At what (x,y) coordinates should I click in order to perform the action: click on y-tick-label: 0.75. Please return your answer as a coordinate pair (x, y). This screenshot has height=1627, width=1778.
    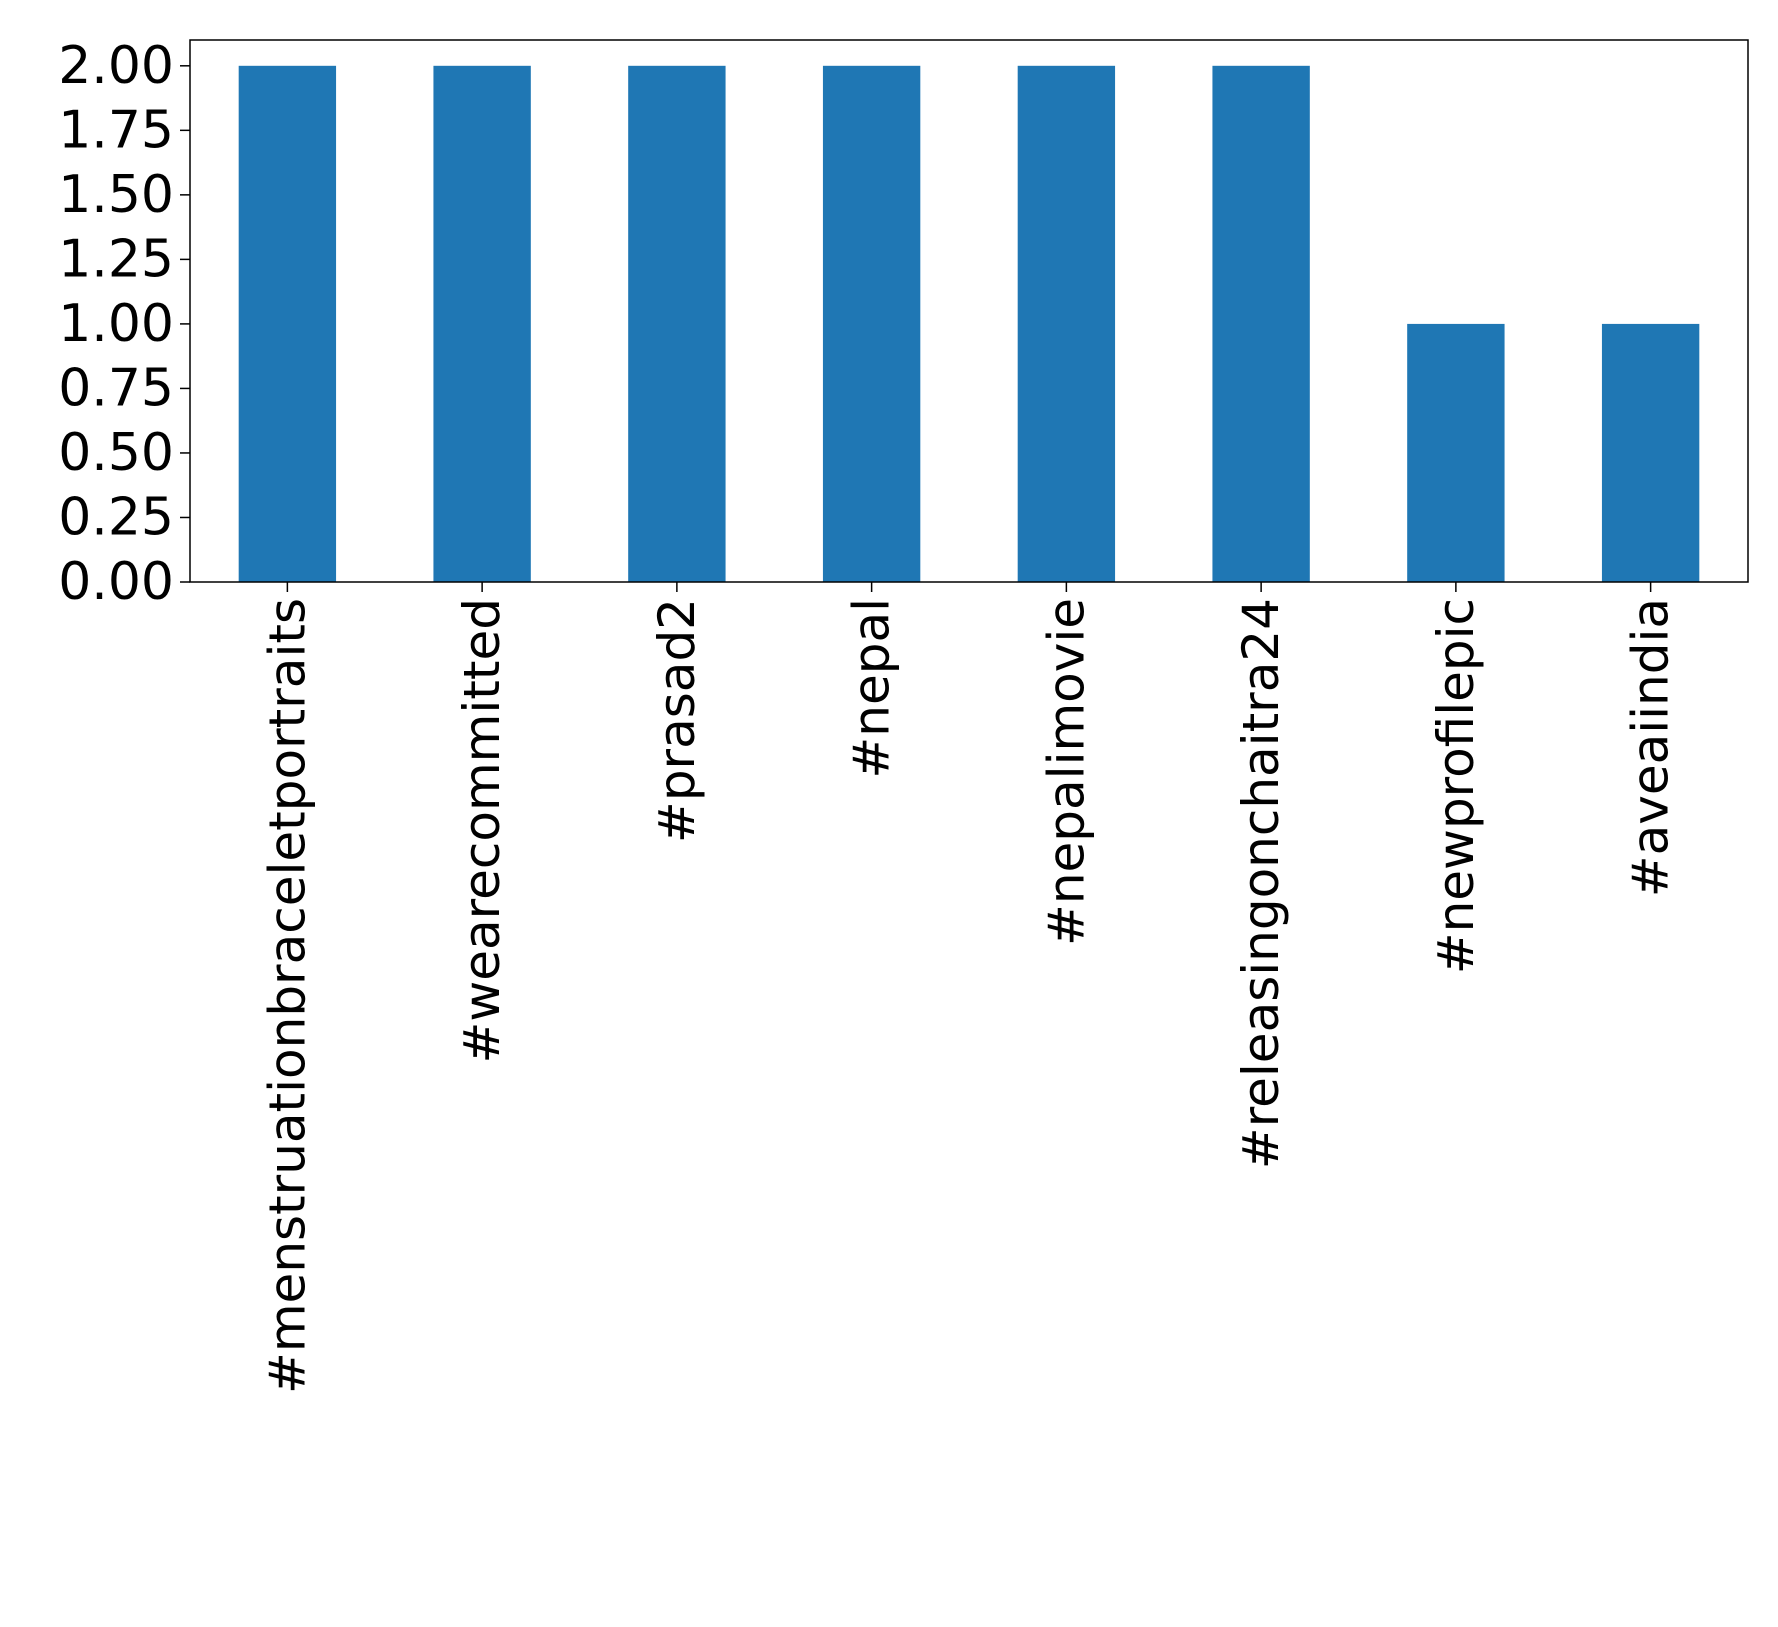
    Looking at the image, I should click on (116, 388).